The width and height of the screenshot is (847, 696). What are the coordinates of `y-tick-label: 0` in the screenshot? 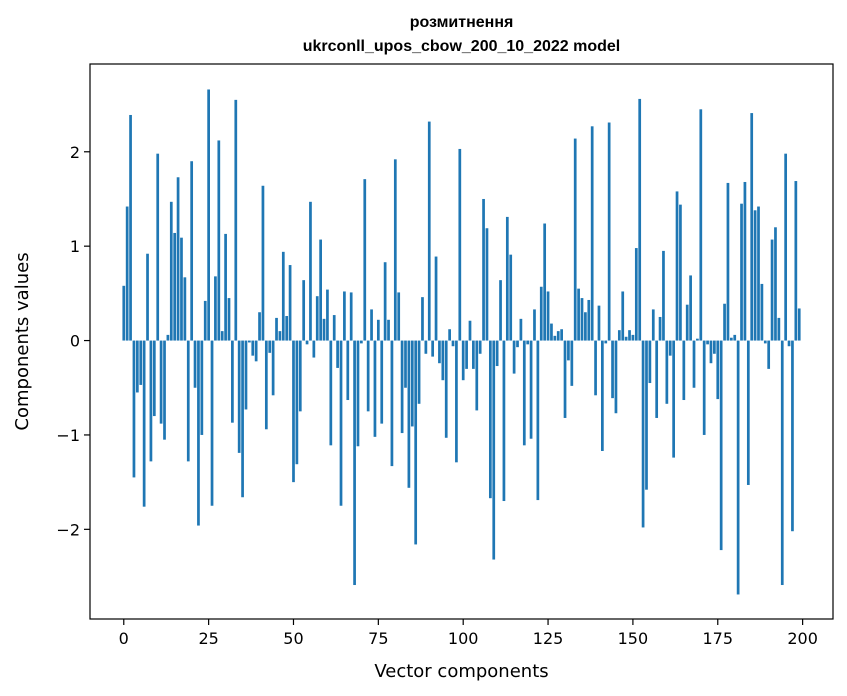 It's located at (75, 341).